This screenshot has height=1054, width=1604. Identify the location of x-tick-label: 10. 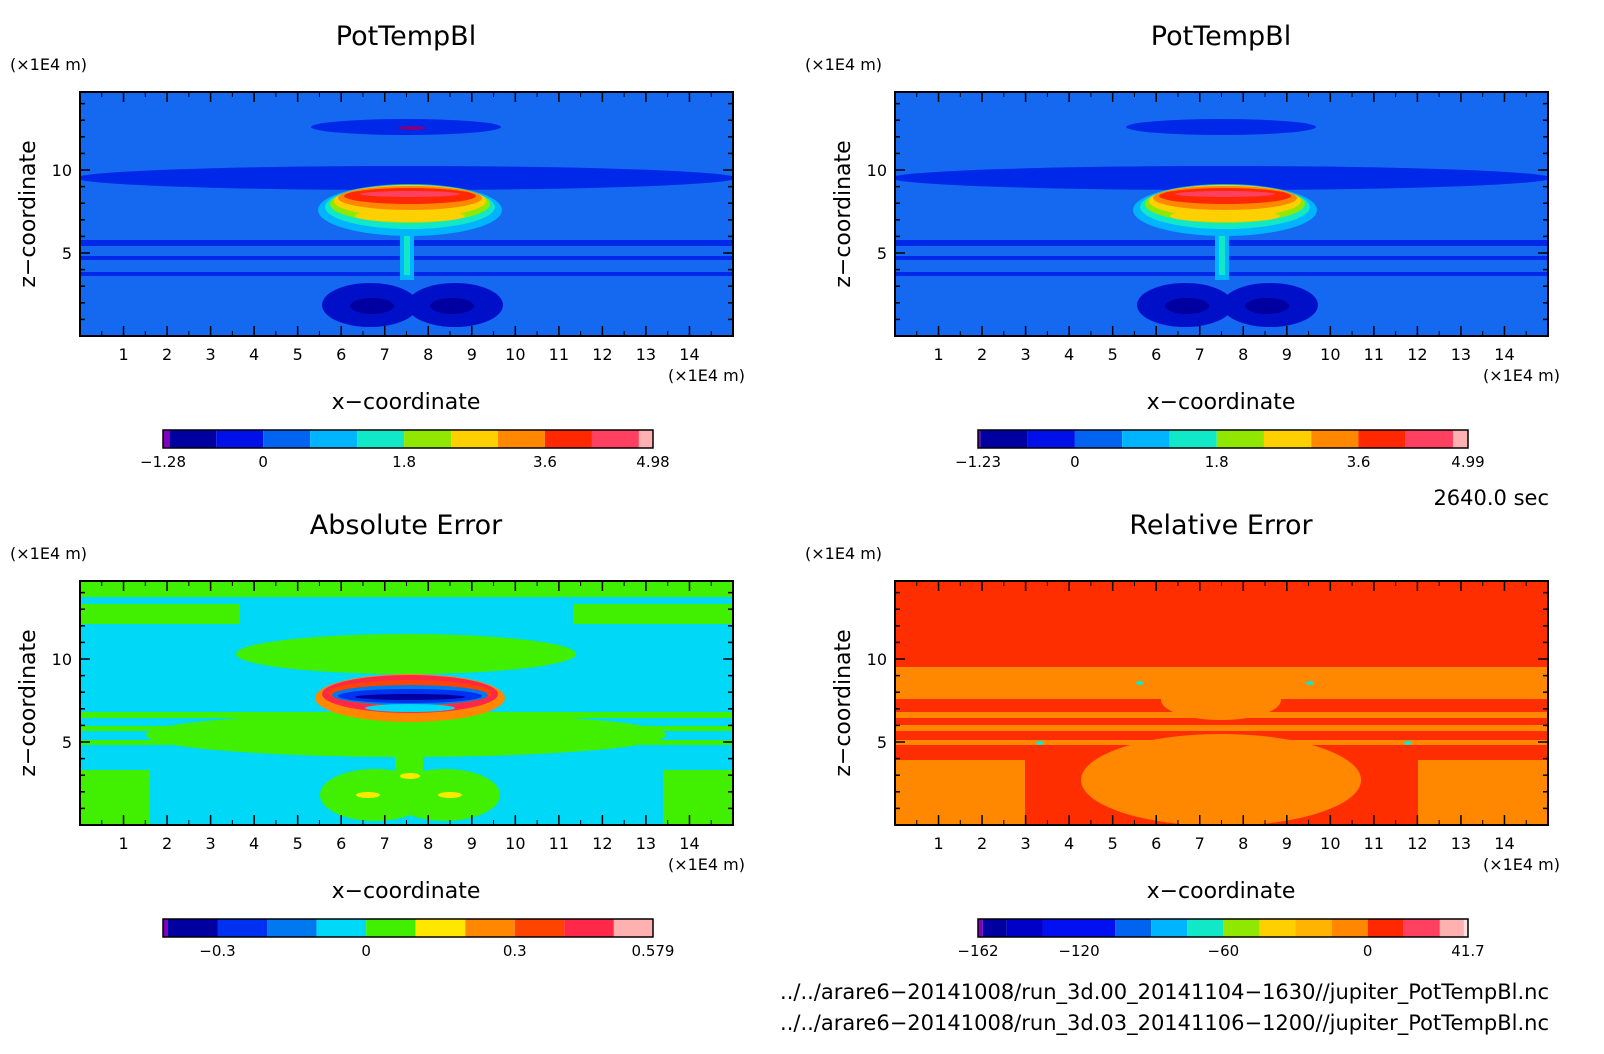
(1330, 843).